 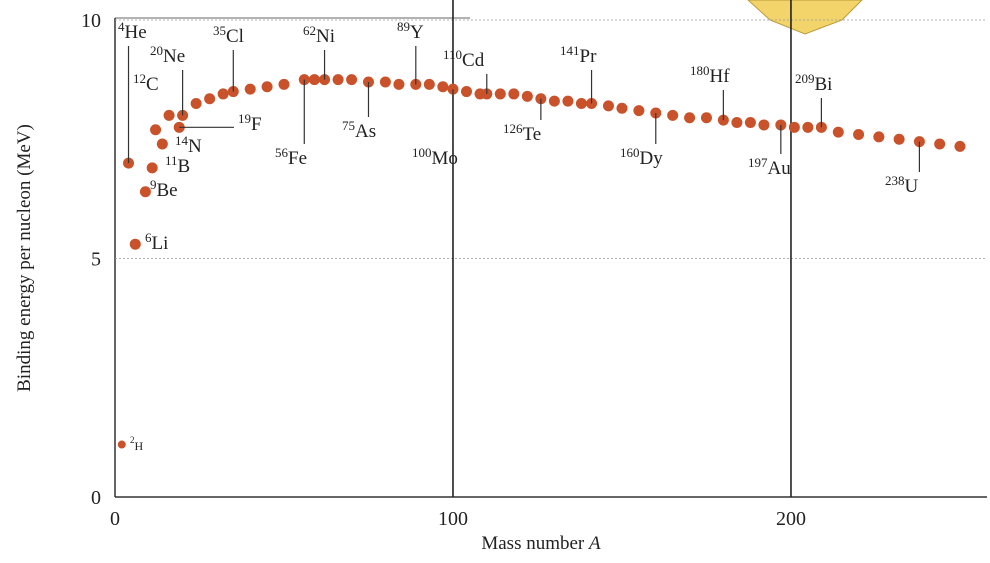 What do you see at coordinates (403, 26) in the screenshot?
I see `mass-number: 89` at bounding box center [403, 26].